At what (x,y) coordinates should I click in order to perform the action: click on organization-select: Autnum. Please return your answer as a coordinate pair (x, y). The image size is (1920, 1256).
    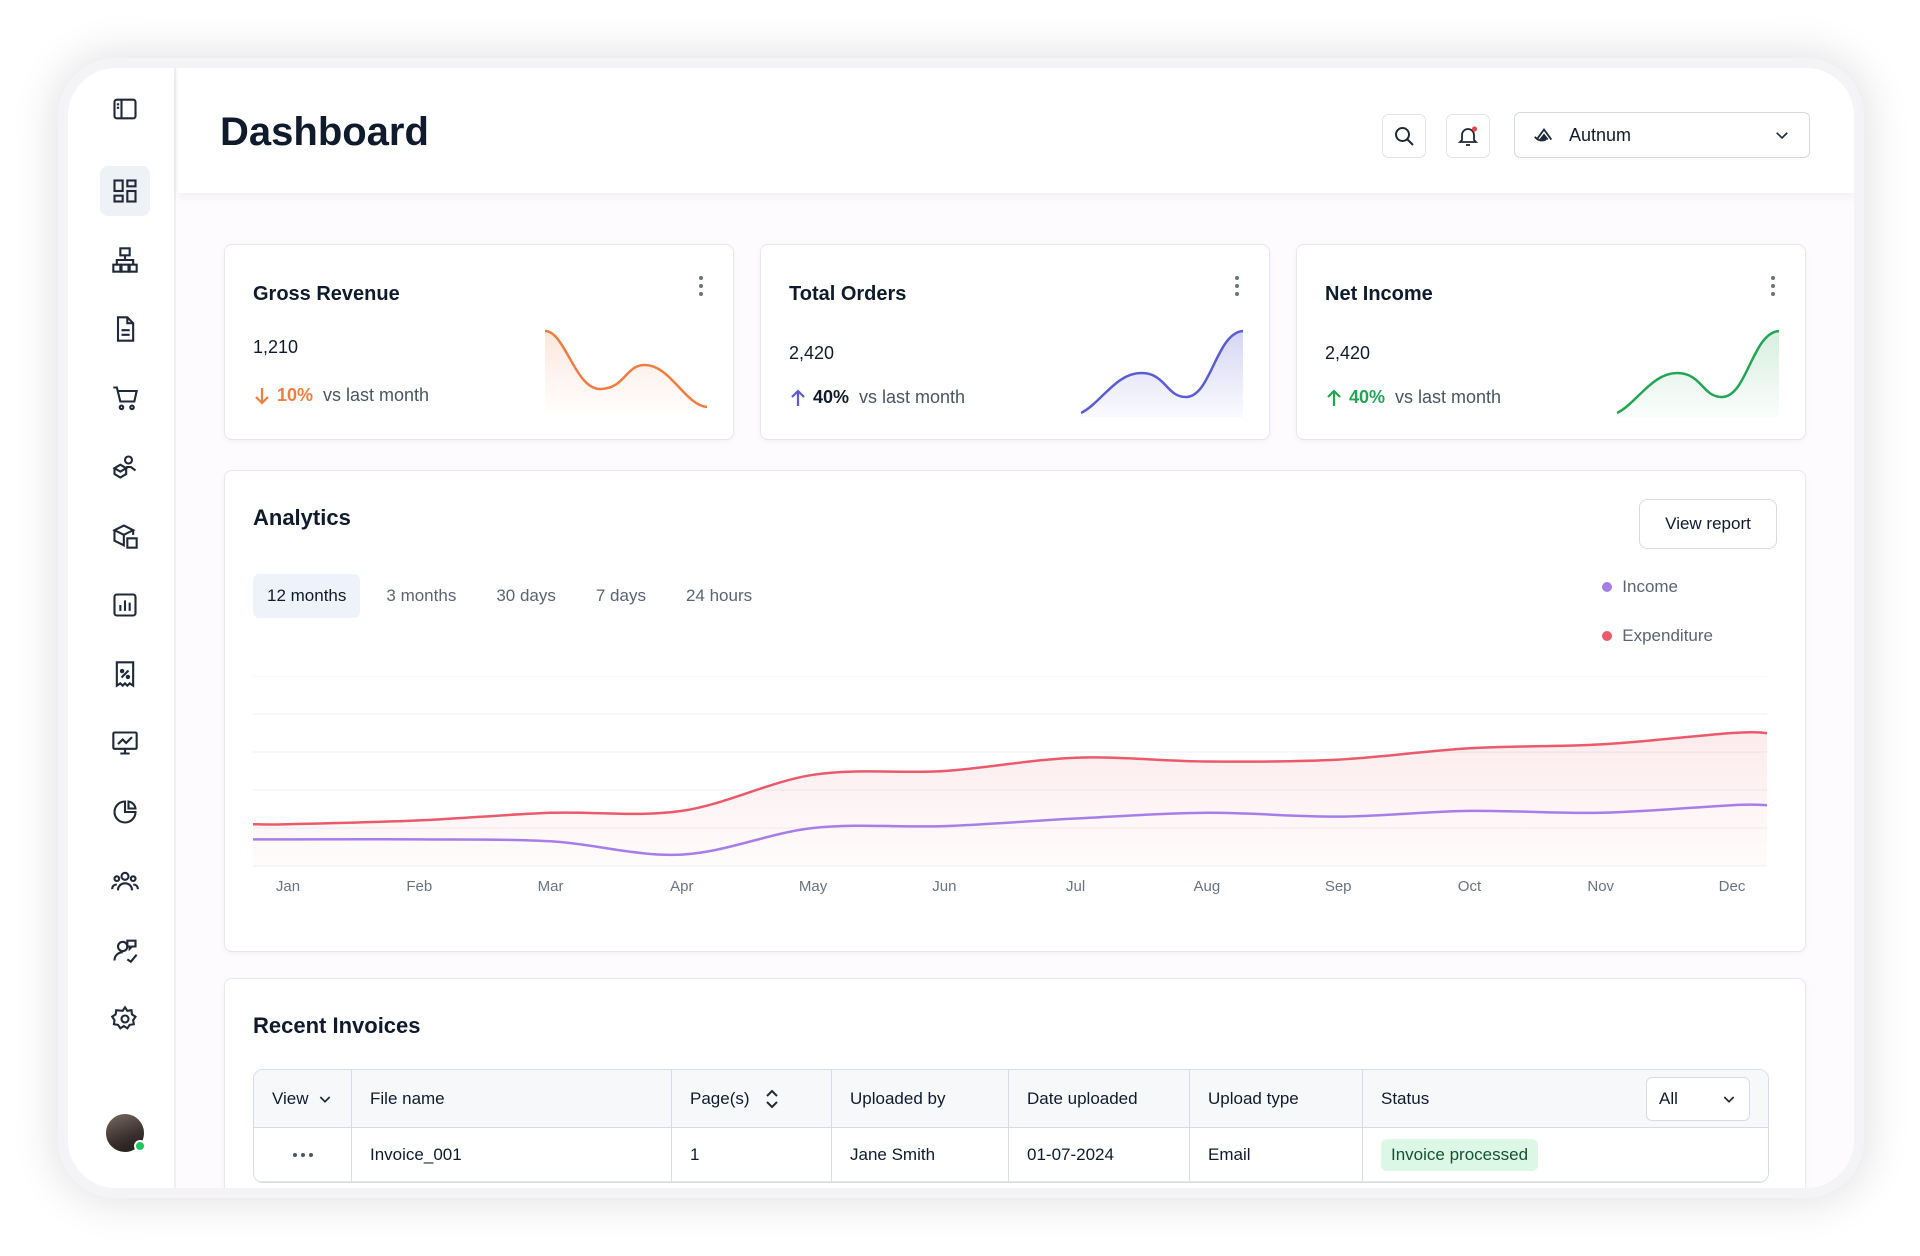
    Looking at the image, I should click on (1662, 135).